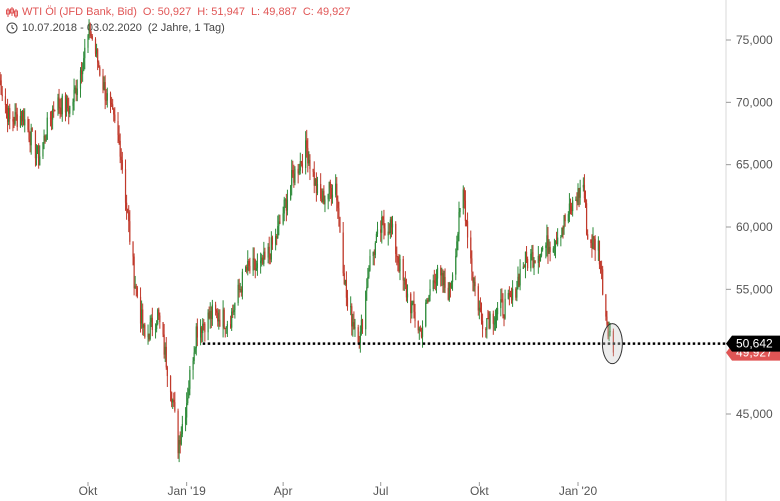 The height and width of the screenshot is (501, 780). Describe the element at coordinates (12, 12) in the screenshot. I see `candlestick-chart-icon` at that location.